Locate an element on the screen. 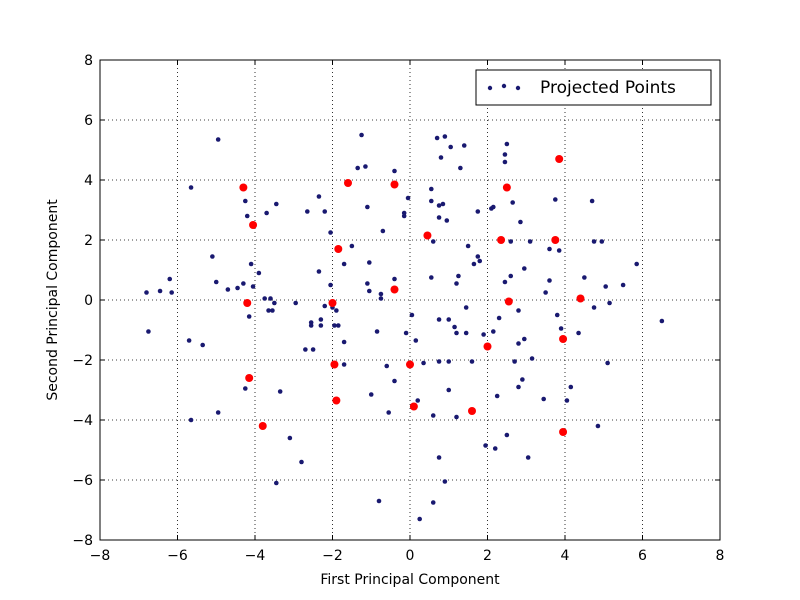 This screenshot has height=600, width=800. x-tick-label: 4 is located at coordinates (565, 556).